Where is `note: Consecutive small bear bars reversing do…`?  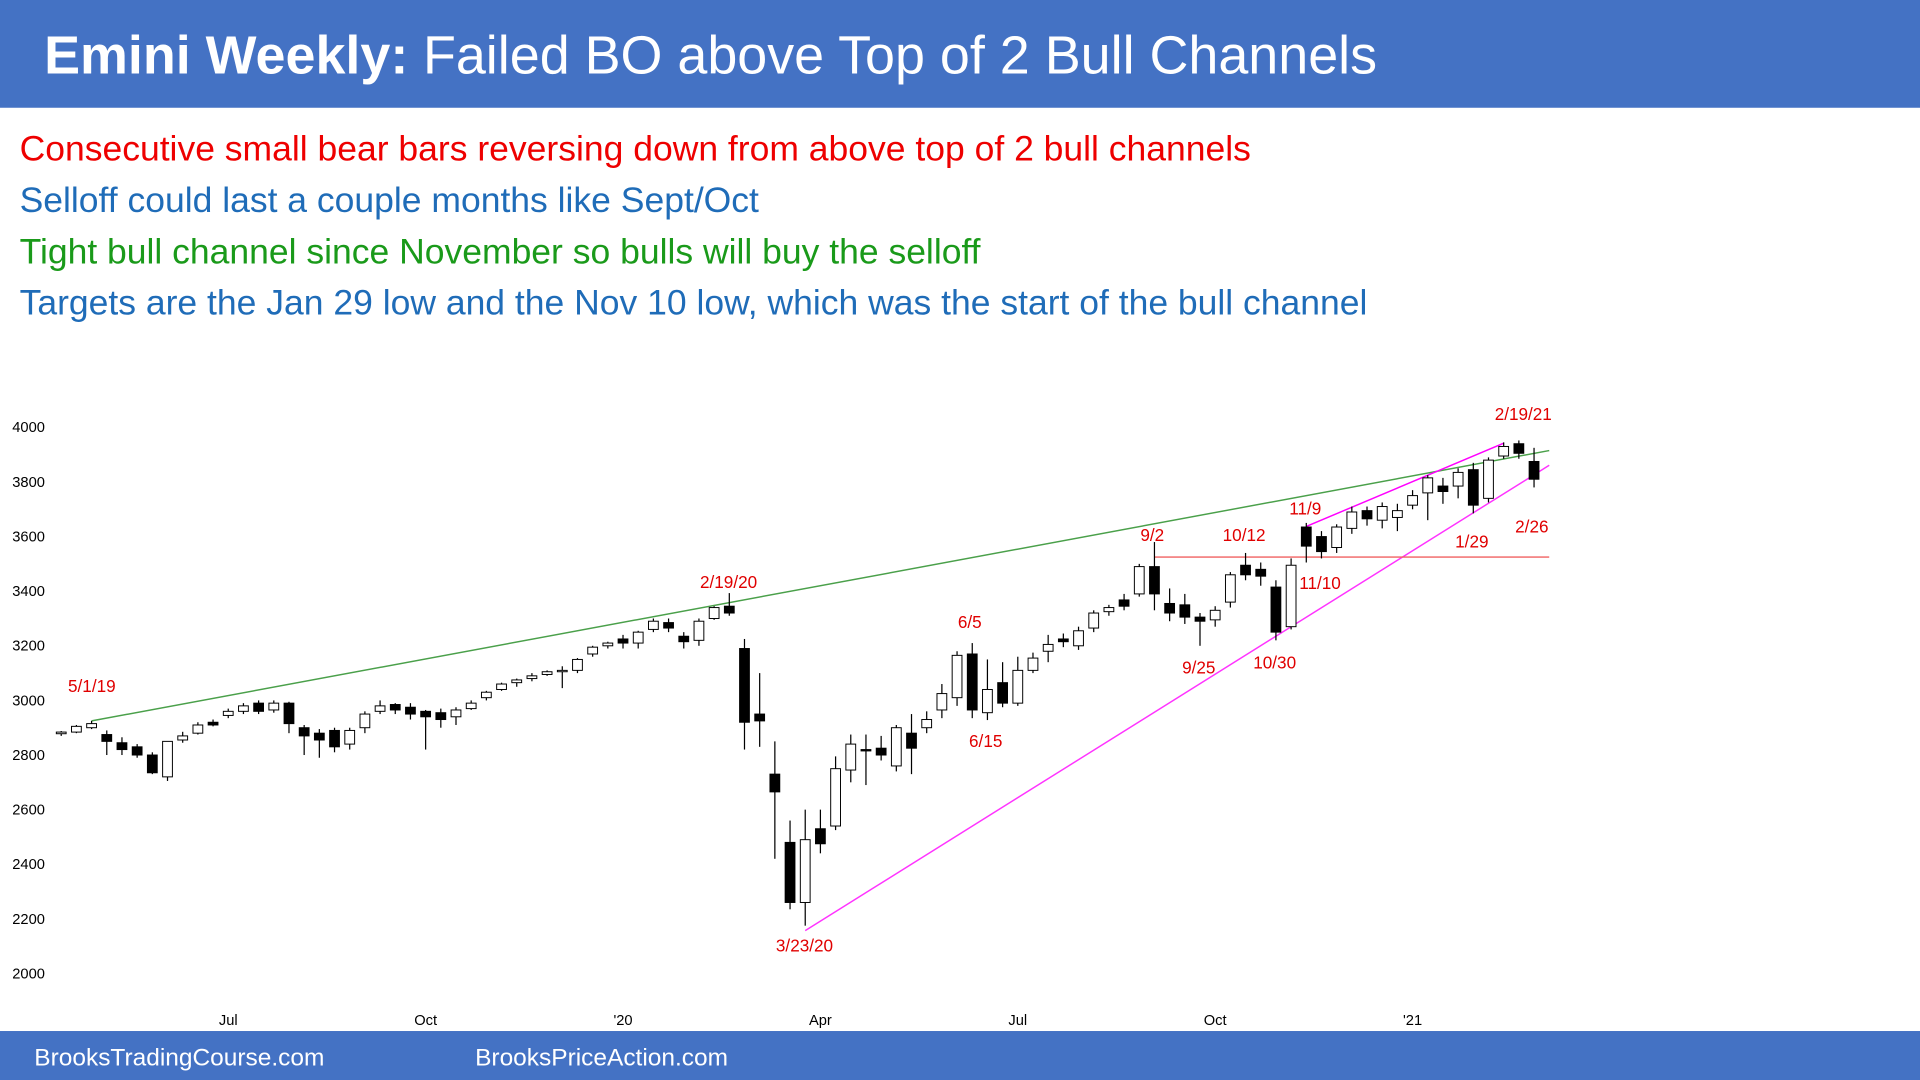 note: Consecutive small bear bars reversing do… is located at coordinates (635, 148).